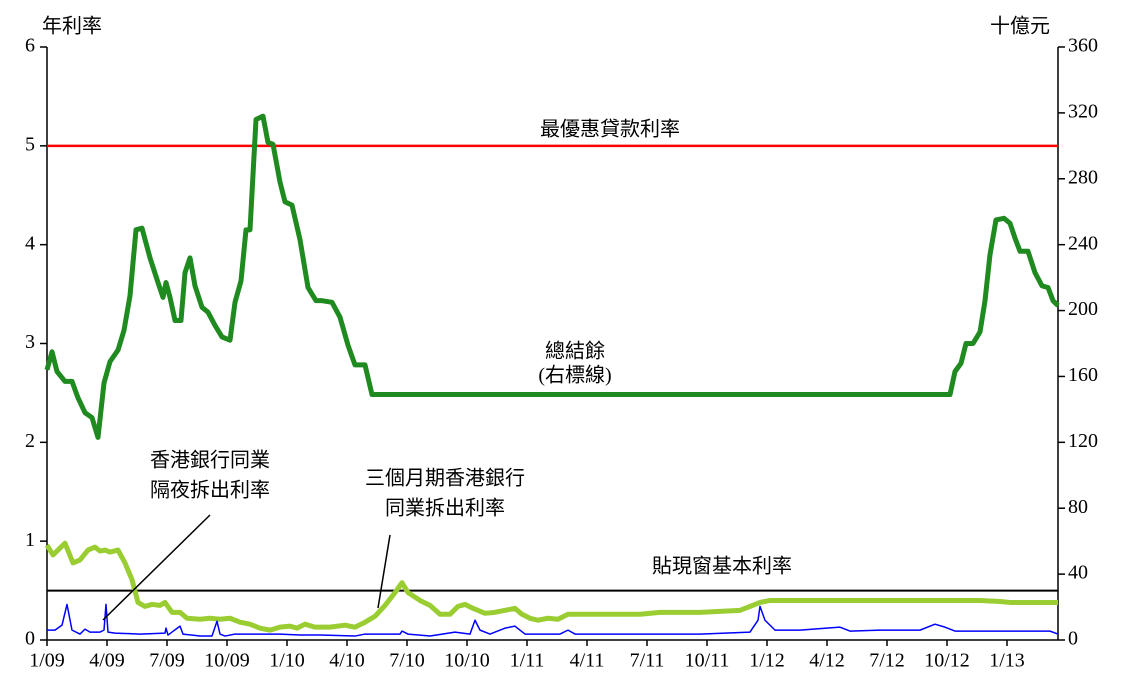 This screenshot has width=1121, height=673. I want to click on x-tick-label: 7/10, so click(407, 661).